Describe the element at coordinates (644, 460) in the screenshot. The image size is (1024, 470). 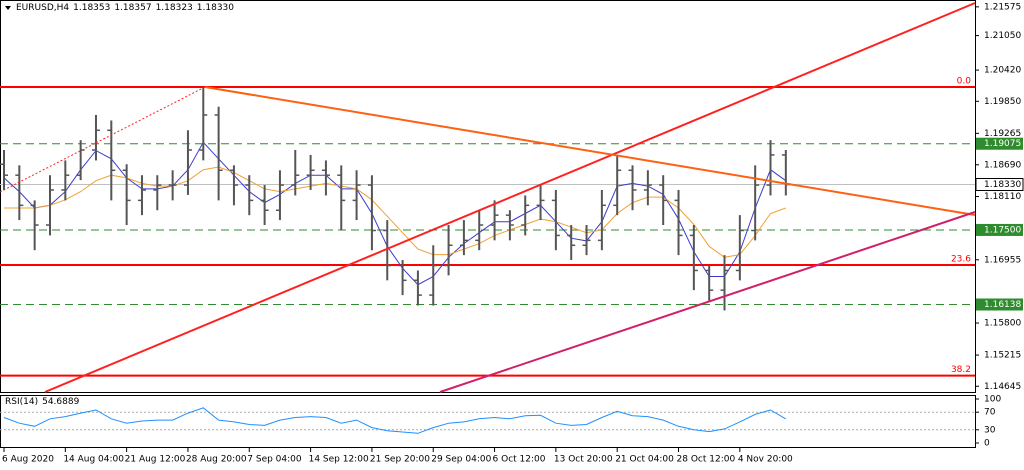
I see `x-tick-label: 21 Oct 04:00` at that location.